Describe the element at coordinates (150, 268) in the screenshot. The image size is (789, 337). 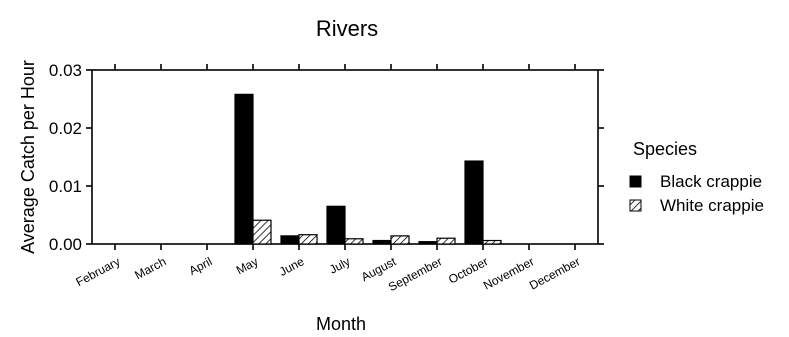
I see `x-tick-label: March` at that location.